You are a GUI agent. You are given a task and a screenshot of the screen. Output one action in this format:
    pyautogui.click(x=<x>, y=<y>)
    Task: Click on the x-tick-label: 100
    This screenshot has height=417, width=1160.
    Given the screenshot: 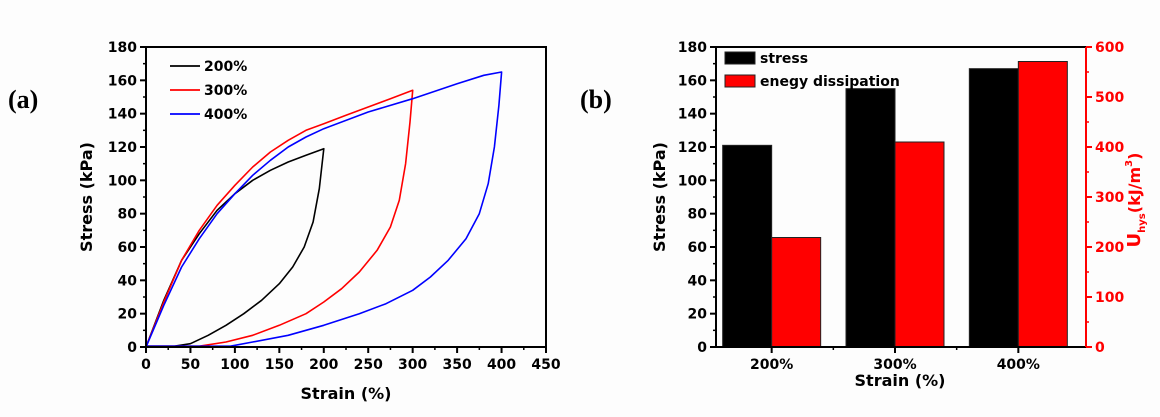 What is the action you would take?
    pyautogui.click(x=234, y=365)
    